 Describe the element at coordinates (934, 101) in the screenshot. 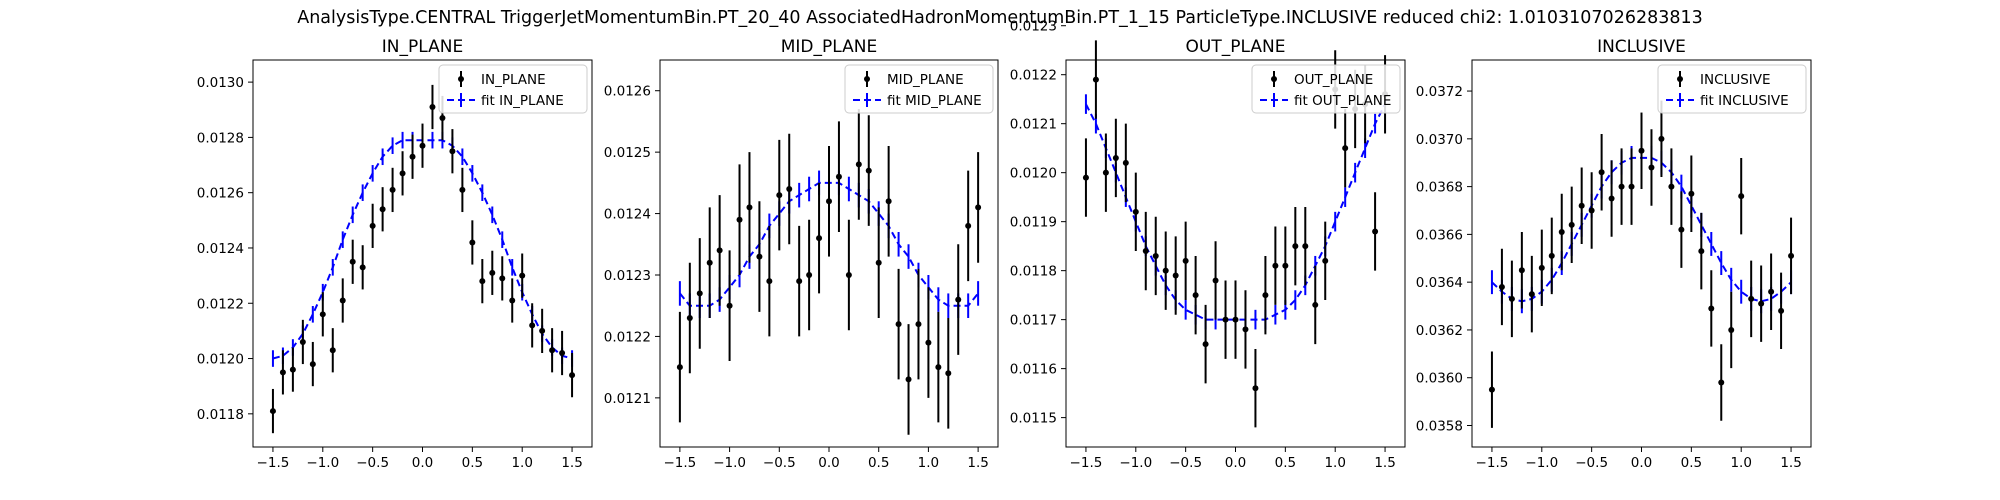

I see `legend-label: fit MID_PLANE` at that location.